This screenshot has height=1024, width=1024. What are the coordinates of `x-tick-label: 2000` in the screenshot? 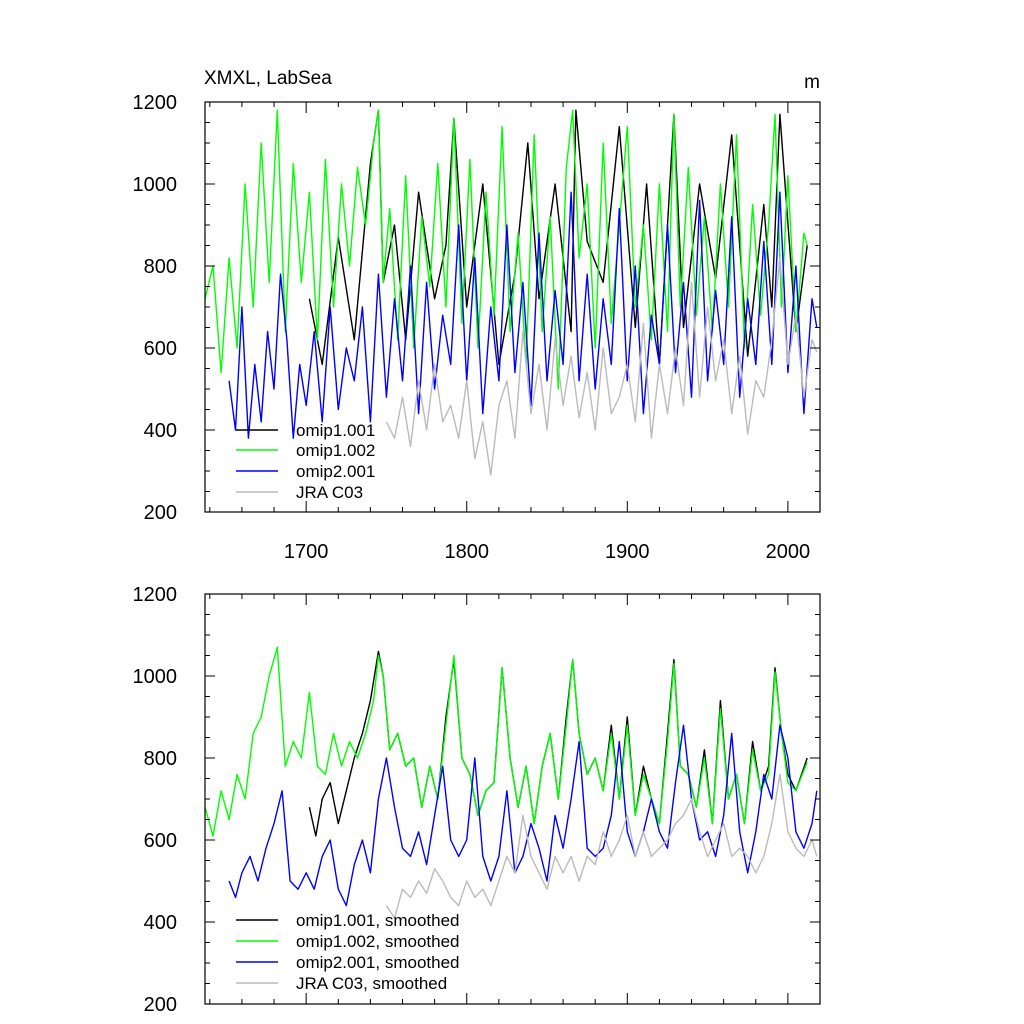 It's located at (788, 552).